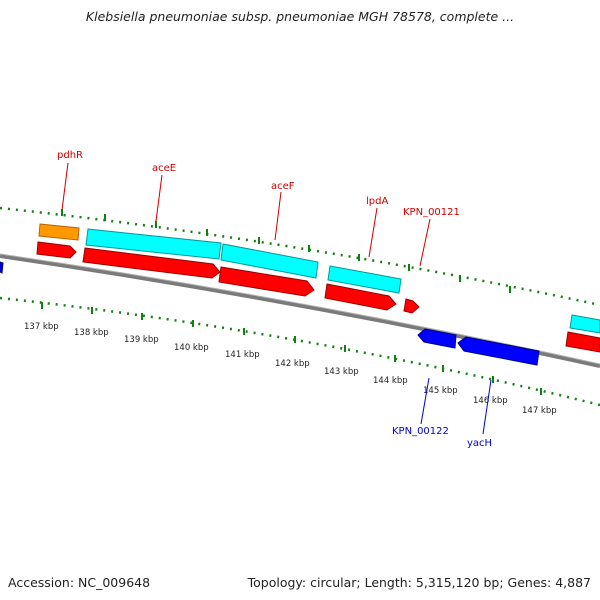 This screenshot has width=600, height=600. I want to click on tick-label: 141 kbp, so click(242, 355).